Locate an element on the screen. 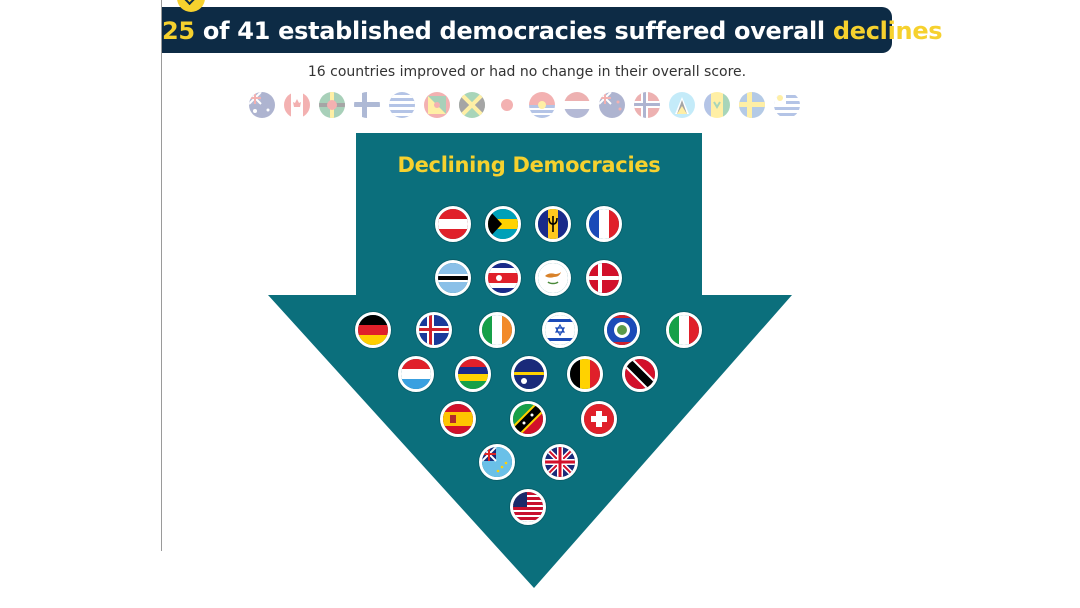 Image resolution: width=1080 pixels, height=608 pixels. new-zealand-flag is located at coordinates (612, 105).